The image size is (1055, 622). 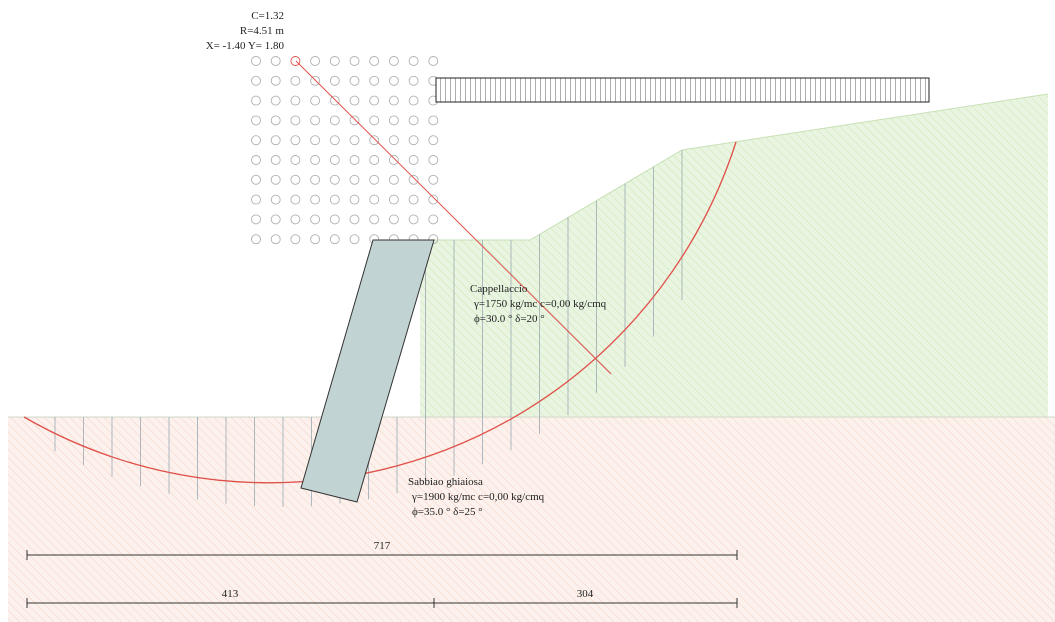 I want to click on soil-phi-cappellaccio: ϕ=30.0 ° δ=20 °, so click(x=509, y=319).